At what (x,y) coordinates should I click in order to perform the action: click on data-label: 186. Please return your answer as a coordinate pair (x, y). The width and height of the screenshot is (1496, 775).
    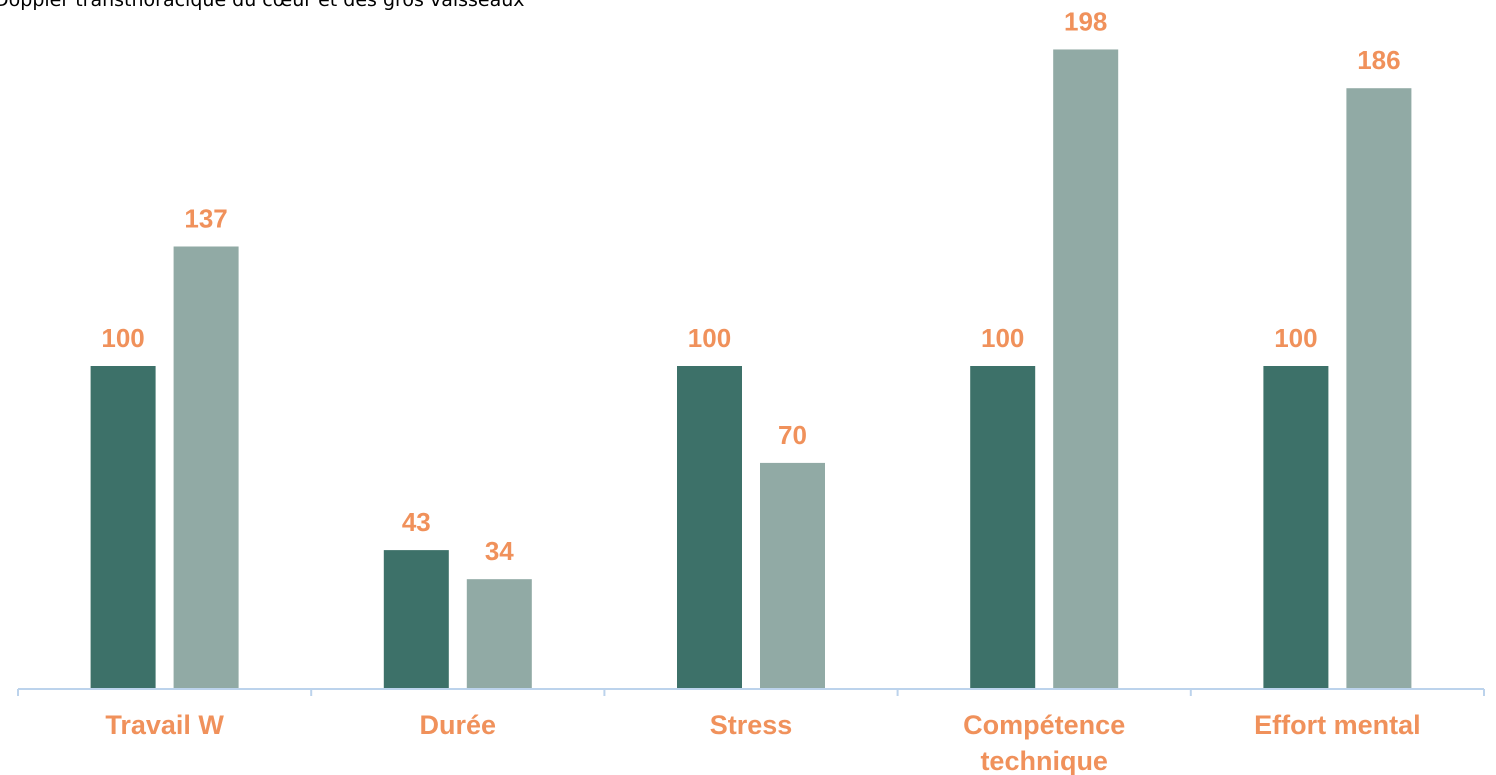
    Looking at the image, I should click on (1378, 60).